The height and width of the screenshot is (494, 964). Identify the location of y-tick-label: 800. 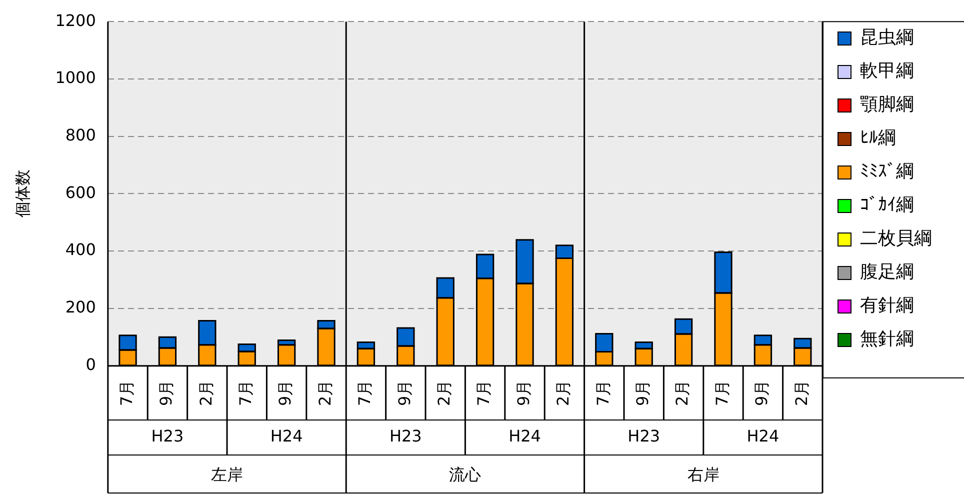
(80, 134).